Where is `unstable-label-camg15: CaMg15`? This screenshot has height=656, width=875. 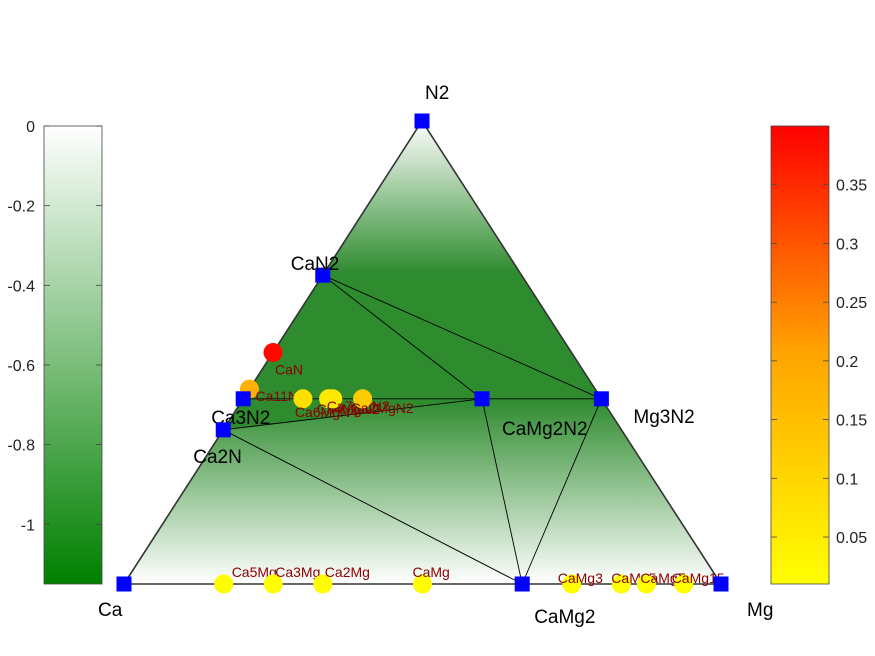
unstable-label-camg15: CaMg15 is located at coordinates (698, 578).